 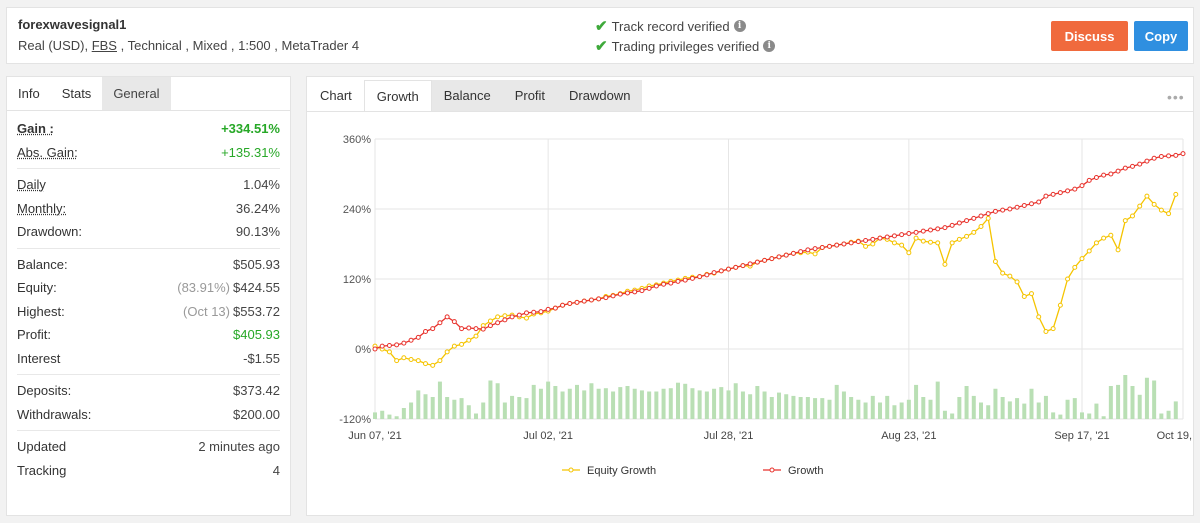 What do you see at coordinates (729, 436) in the screenshot?
I see `x-tick-label: Jul 28, '21` at bounding box center [729, 436].